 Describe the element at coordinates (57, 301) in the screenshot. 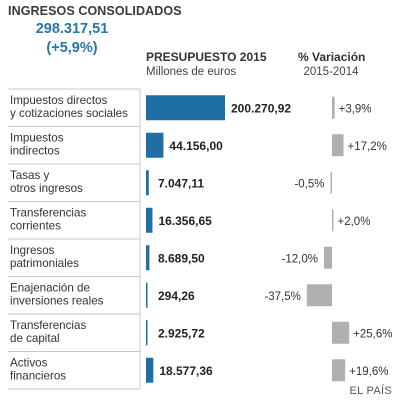

I see `category-label-line: inversiones reales` at that location.